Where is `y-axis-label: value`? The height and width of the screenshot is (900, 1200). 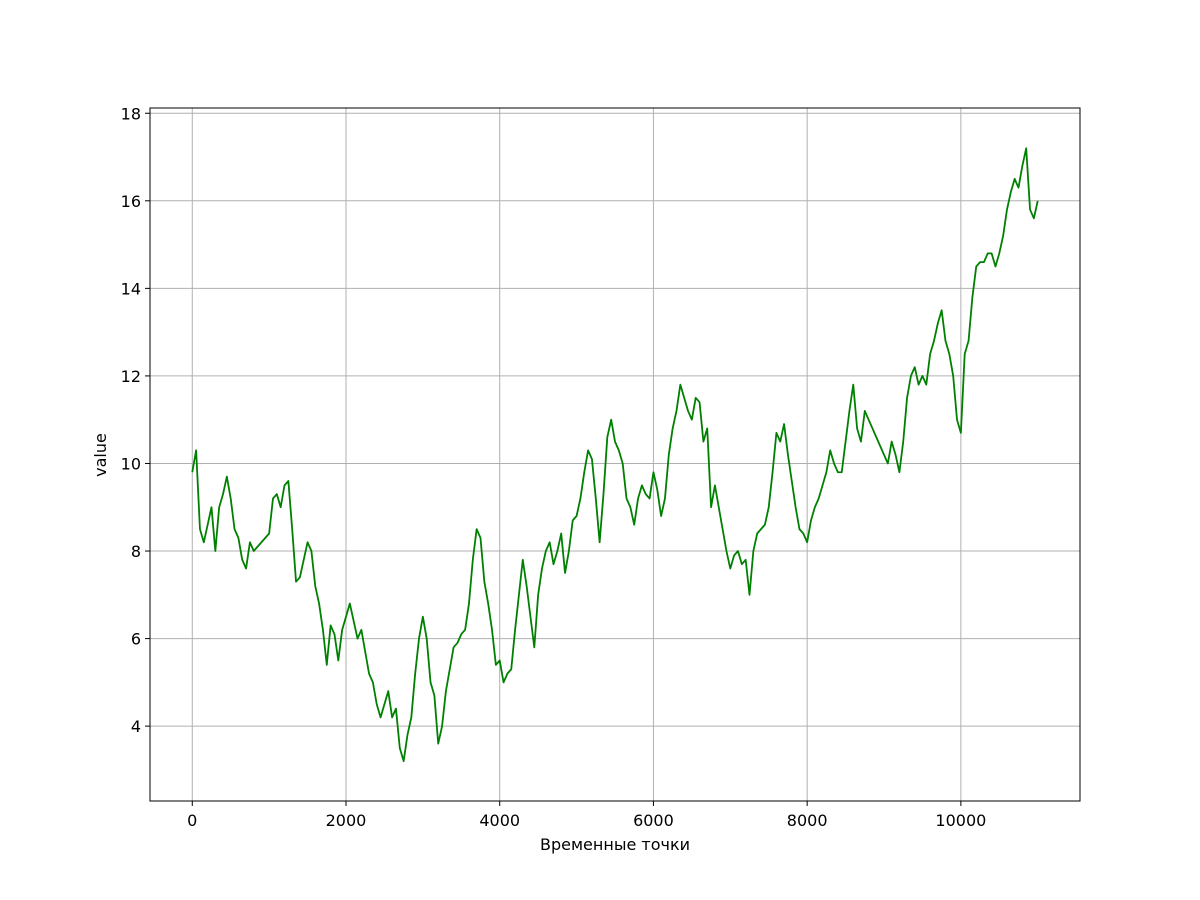 y-axis-label: value is located at coordinates (100, 455).